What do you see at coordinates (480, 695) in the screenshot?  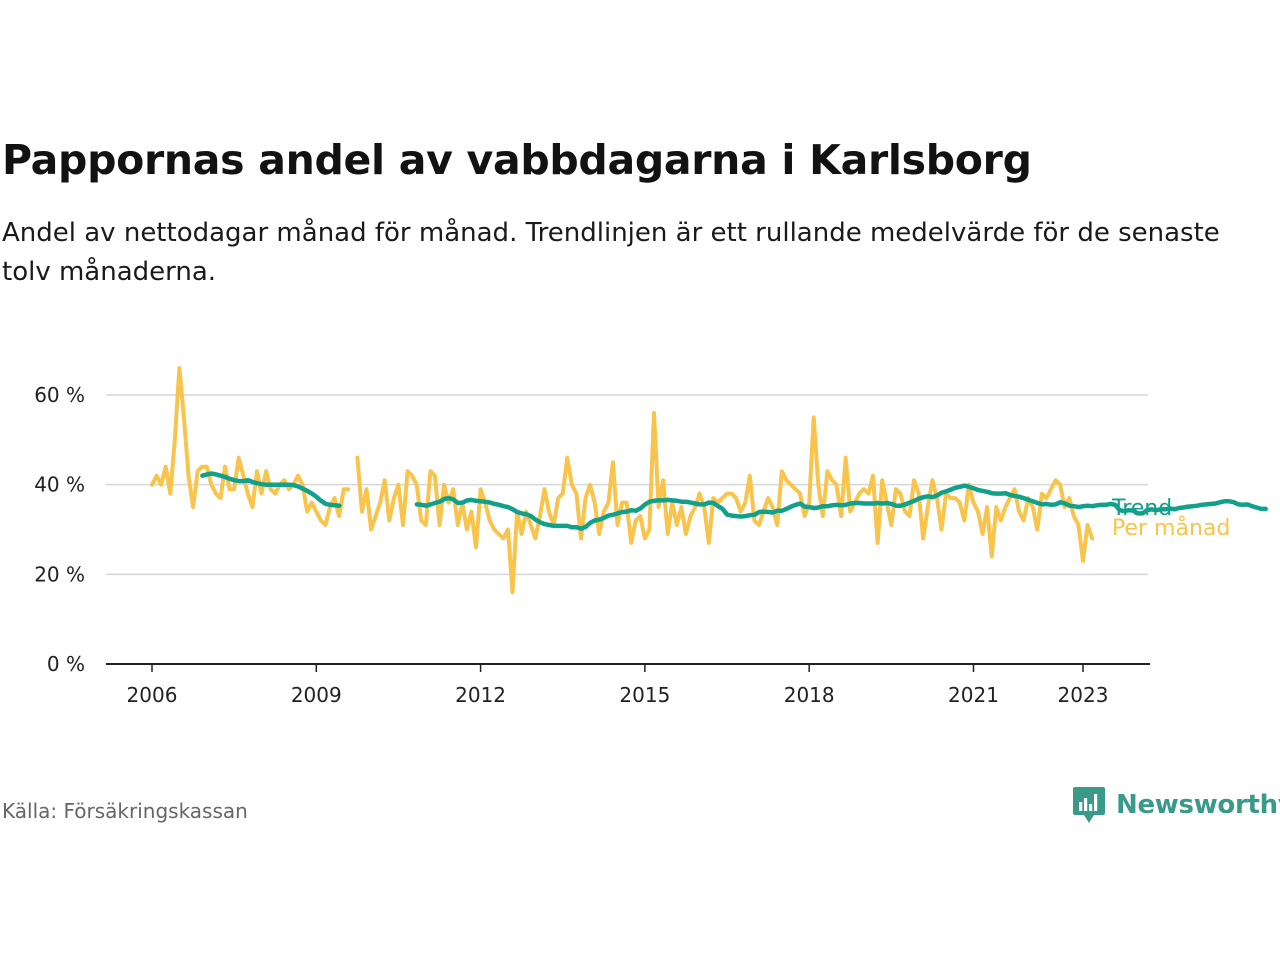 I see `x-tick-label: 2012` at bounding box center [480, 695].